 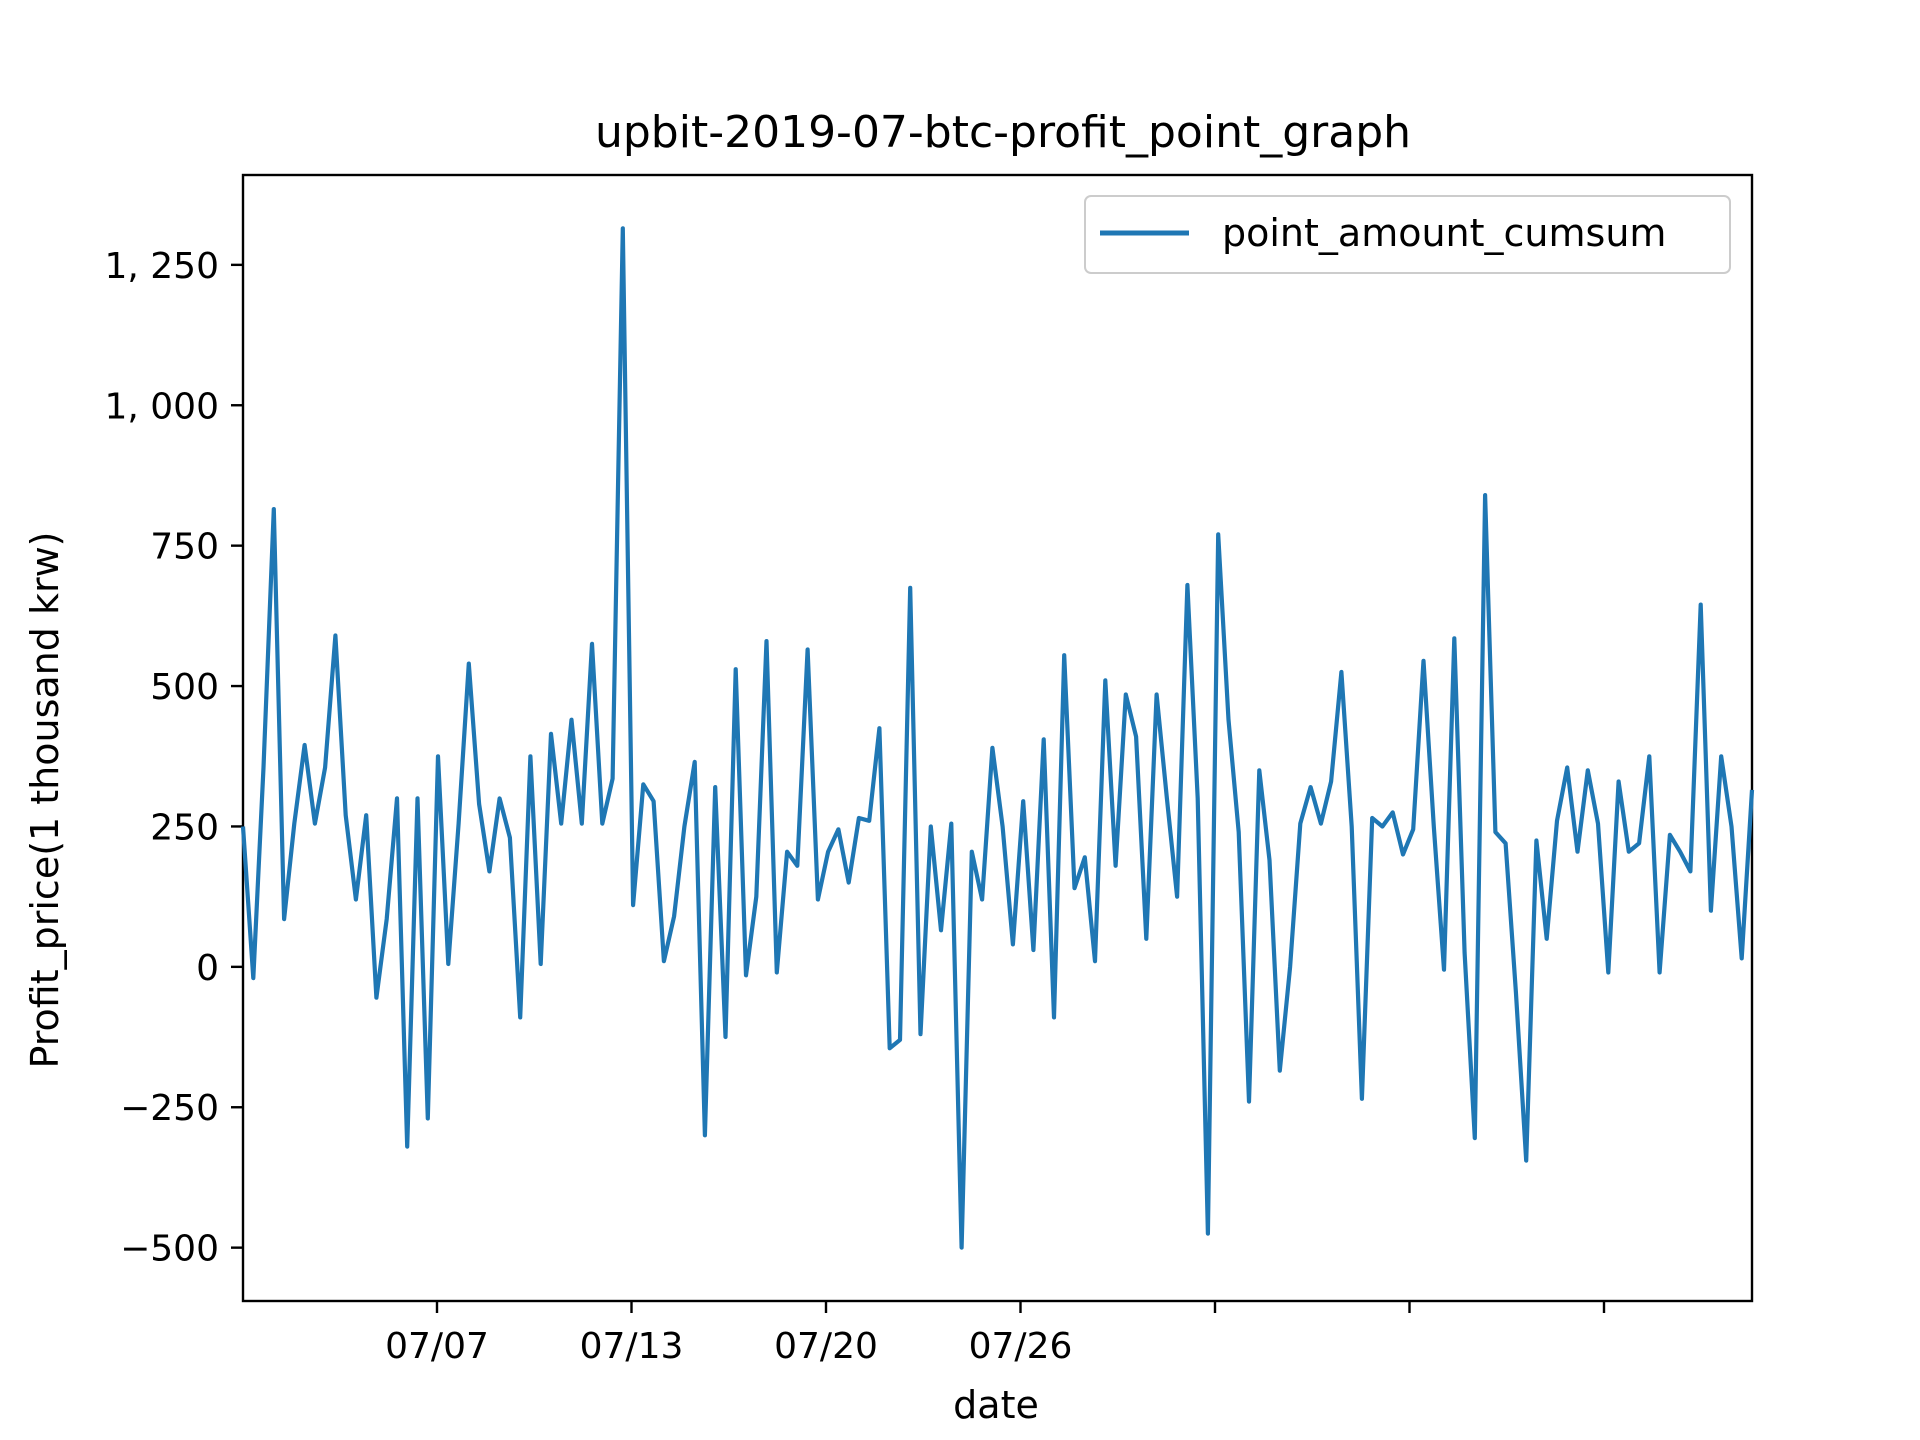 What do you see at coordinates (184, 827) in the screenshot?
I see `y-tick-label: 250` at bounding box center [184, 827].